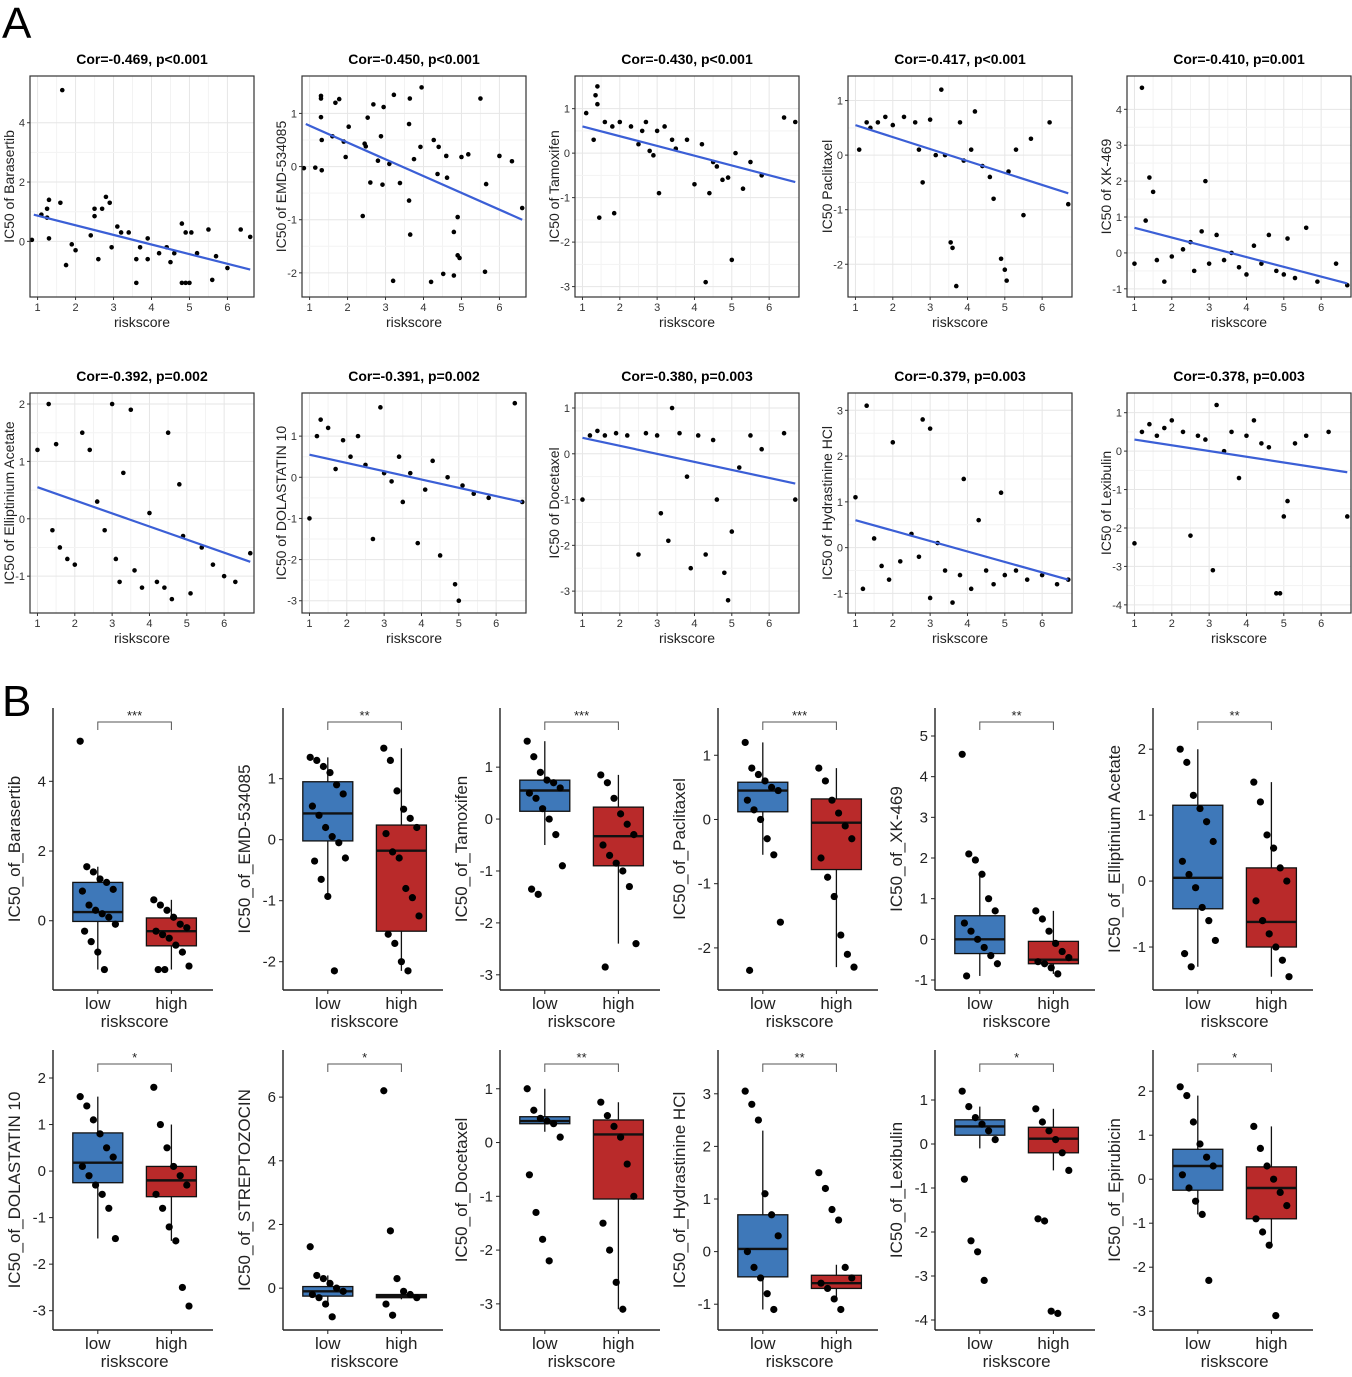  What do you see at coordinates (1053, 1343) in the screenshot?
I see `x-category-label: high` at bounding box center [1053, 1343].